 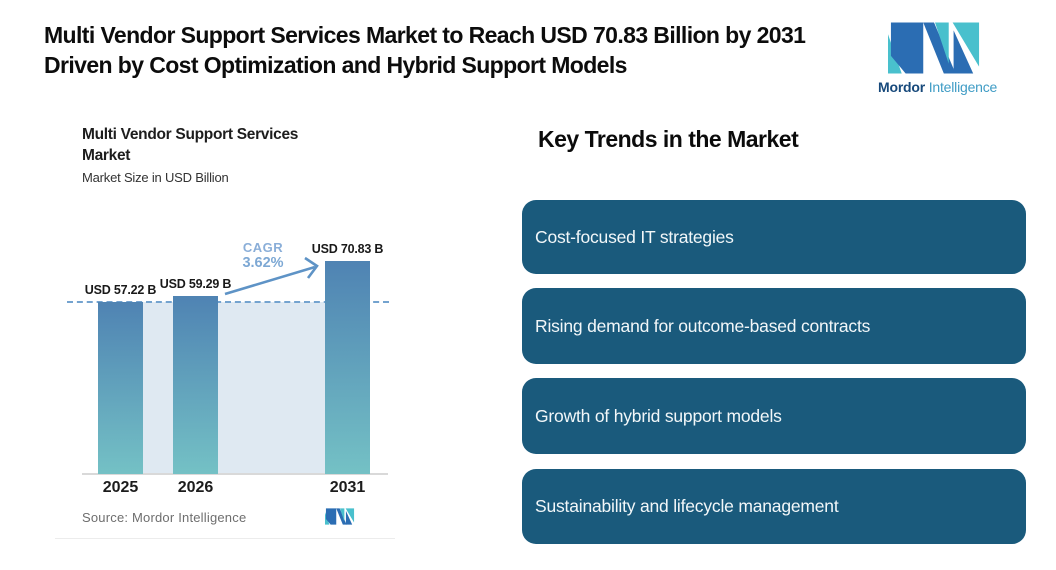 What do you see at coordinates (235, 474) in the screenshot?
I see `x-axis-line` at bounding box center [235, 474].